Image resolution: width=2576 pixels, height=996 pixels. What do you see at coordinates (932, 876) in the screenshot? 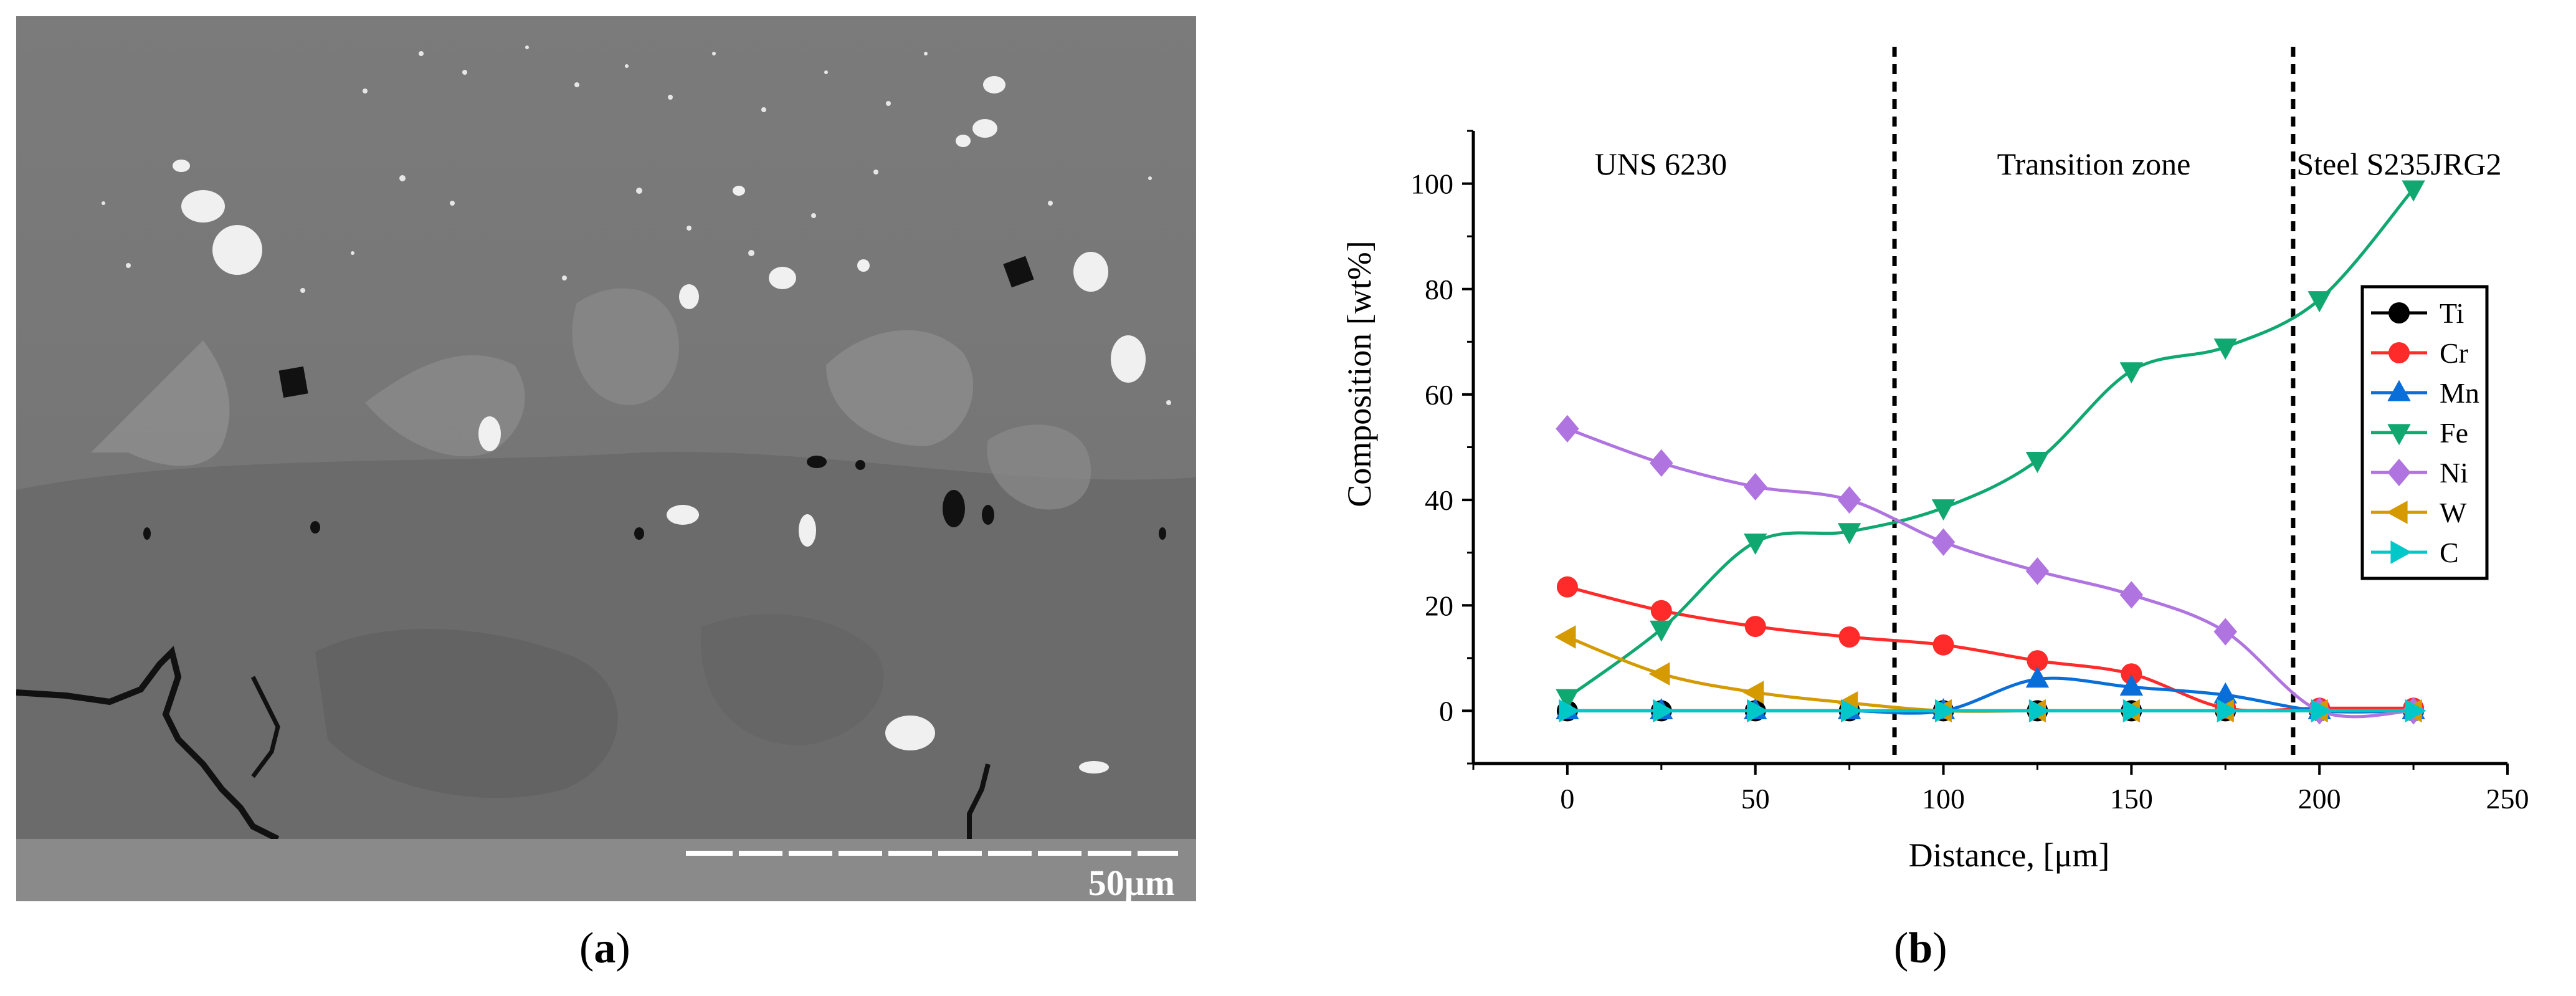
I see `scale-bar: 50μm` at bounding box center [932, 876].